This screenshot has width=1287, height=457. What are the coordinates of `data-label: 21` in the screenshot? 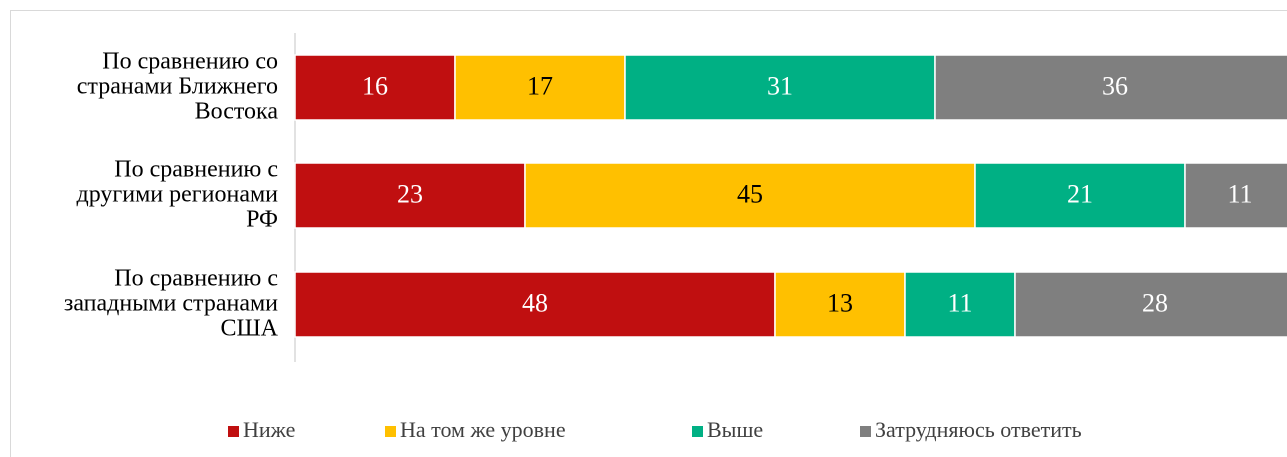 It's located at (1080, 193).